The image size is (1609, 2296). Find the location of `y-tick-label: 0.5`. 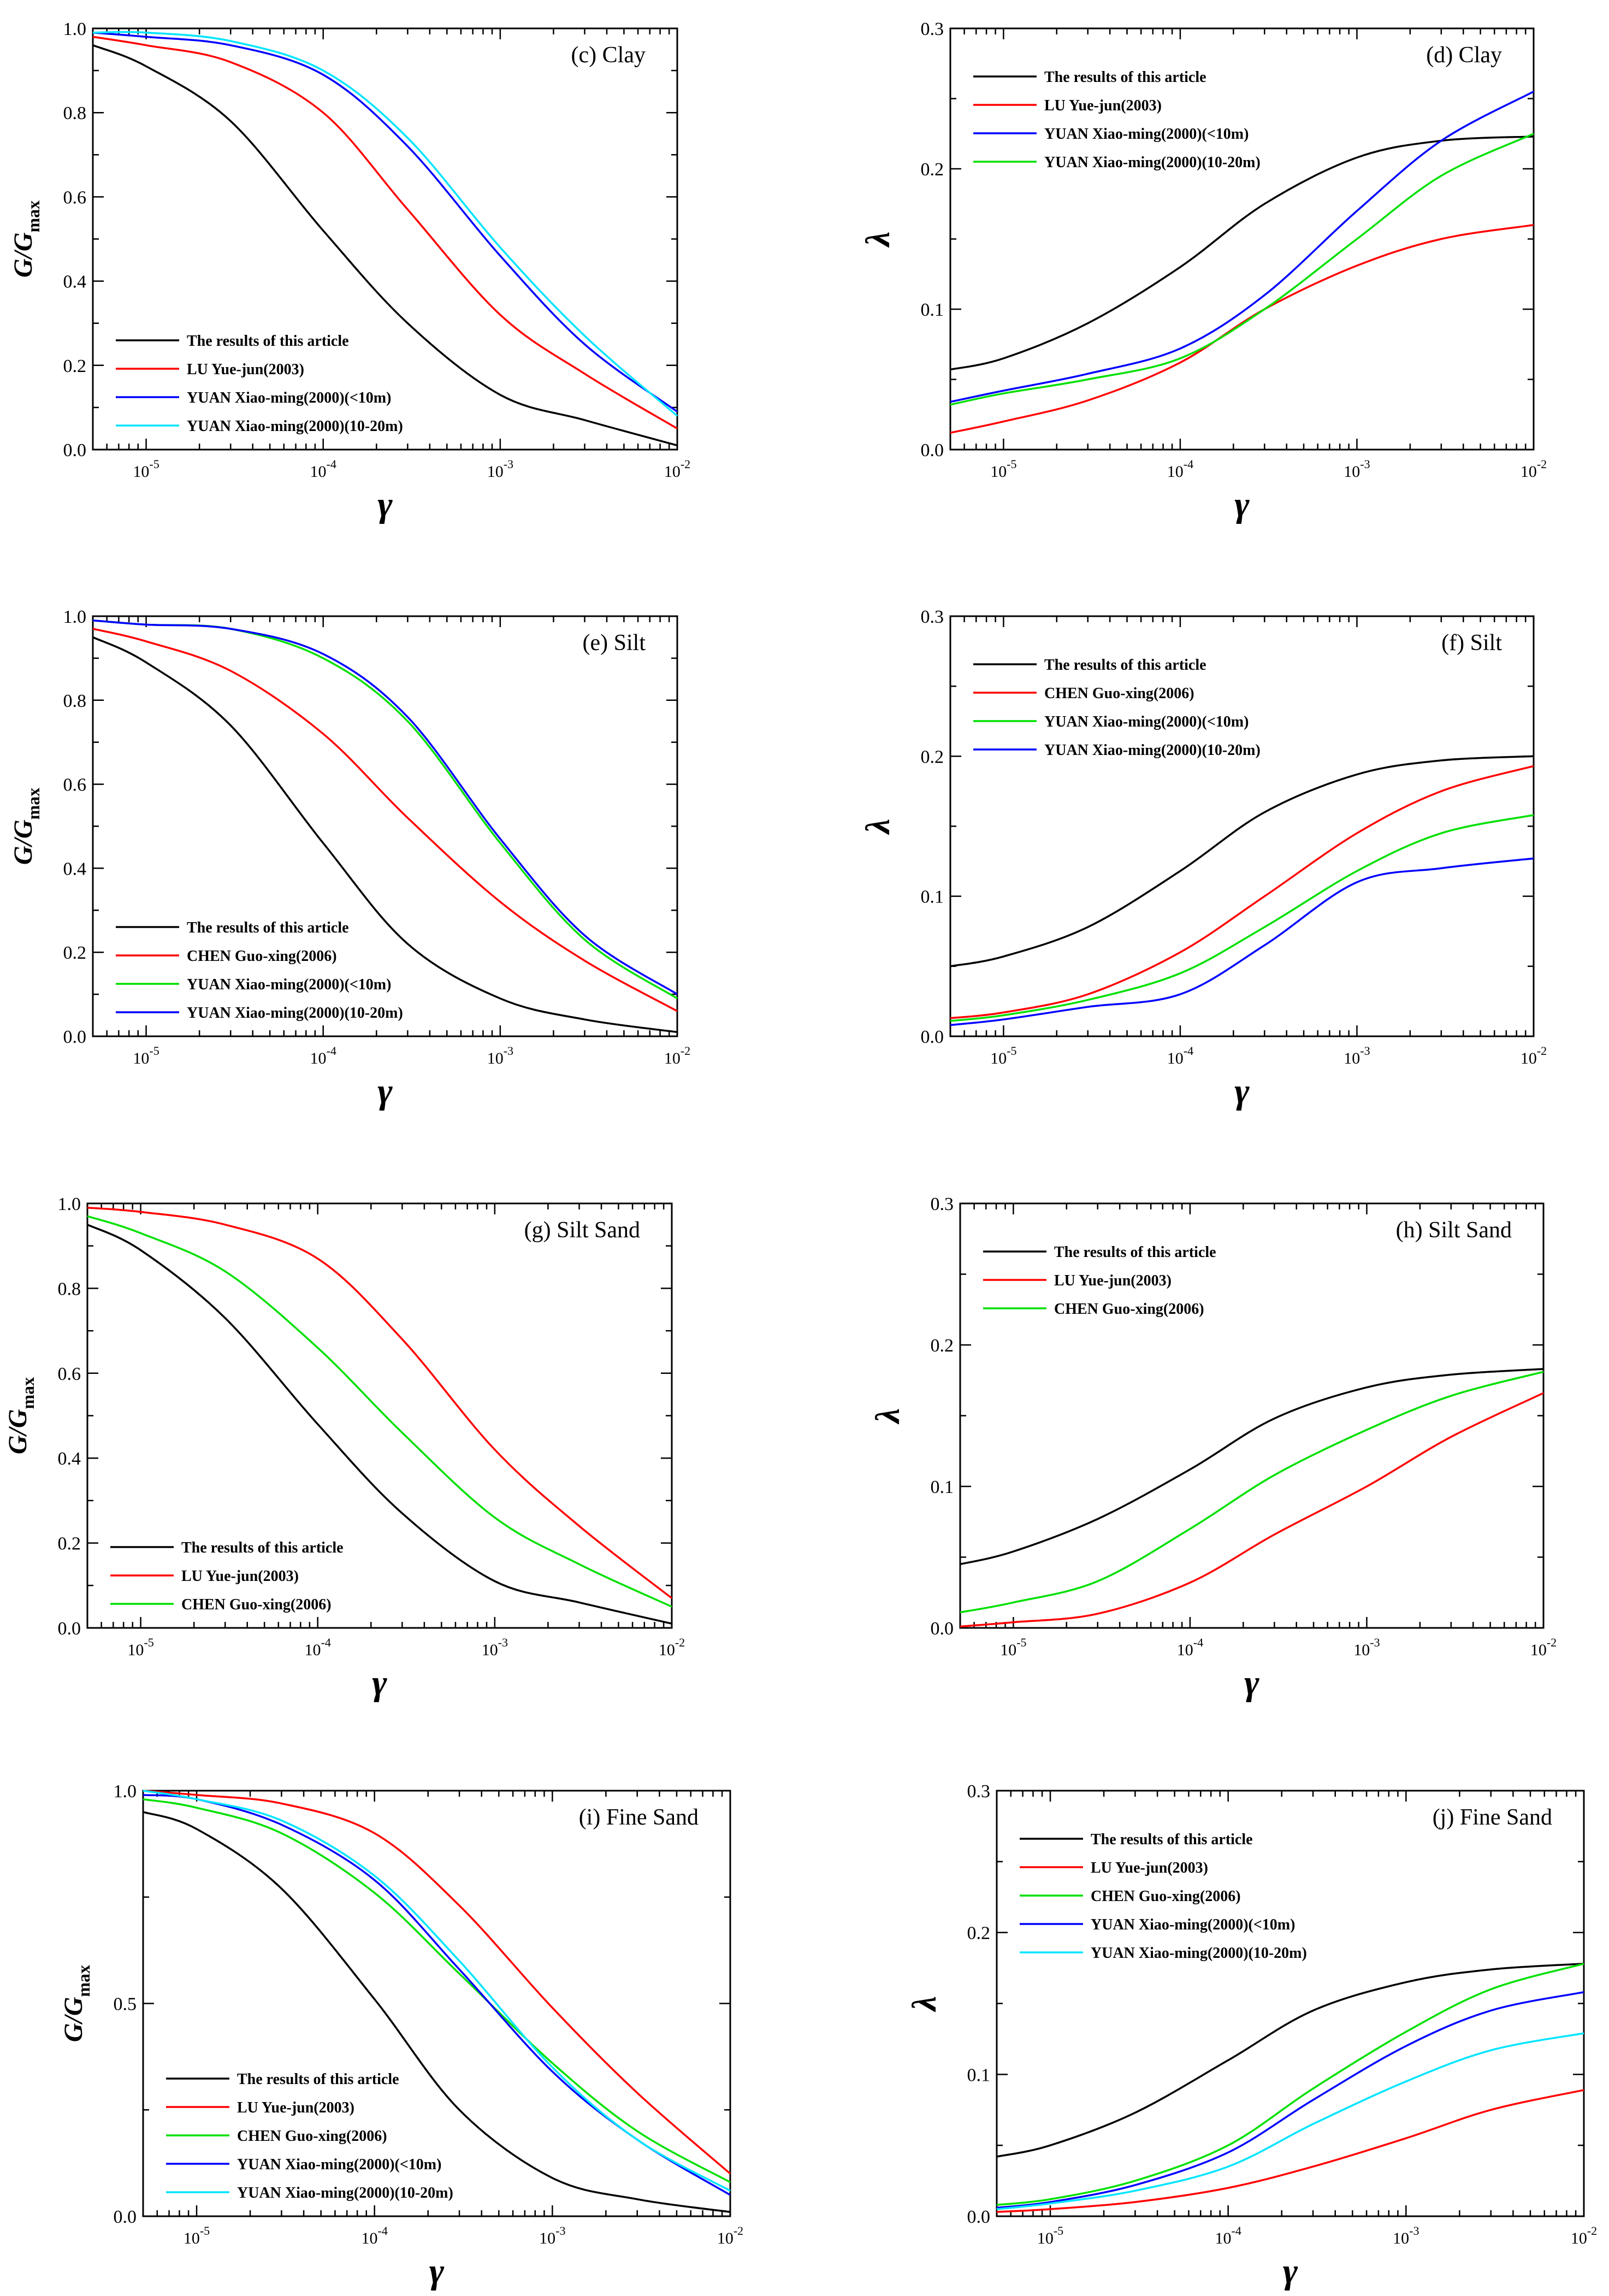

y-tick-label: 0.5 is located at coordinates (125, 2004).